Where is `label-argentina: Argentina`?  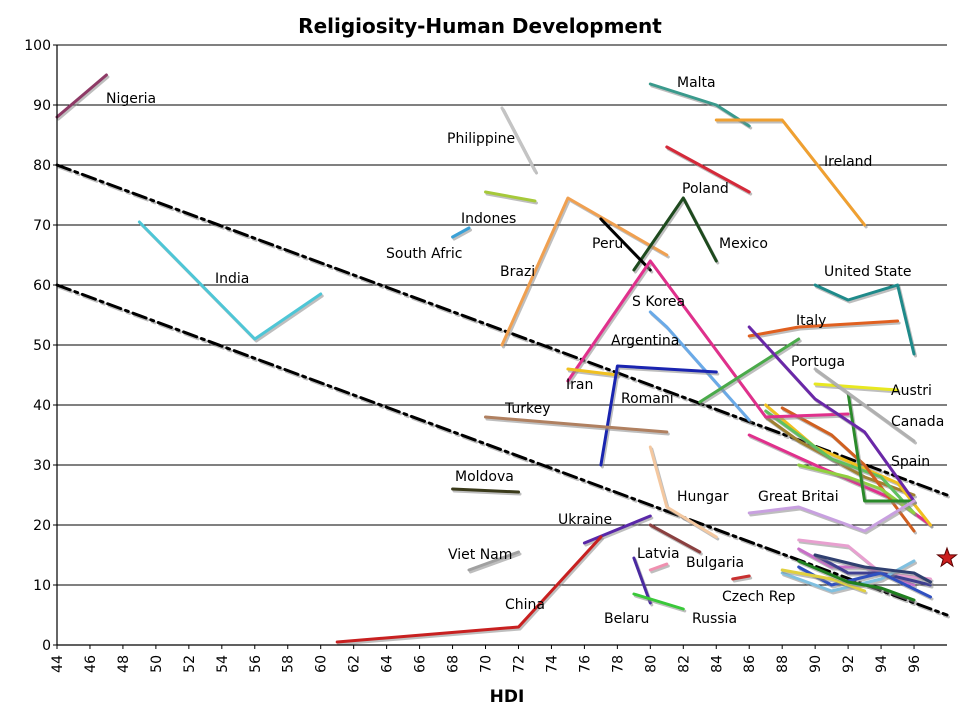 label-argentina: Argentina is located at coordinates (645, 341).